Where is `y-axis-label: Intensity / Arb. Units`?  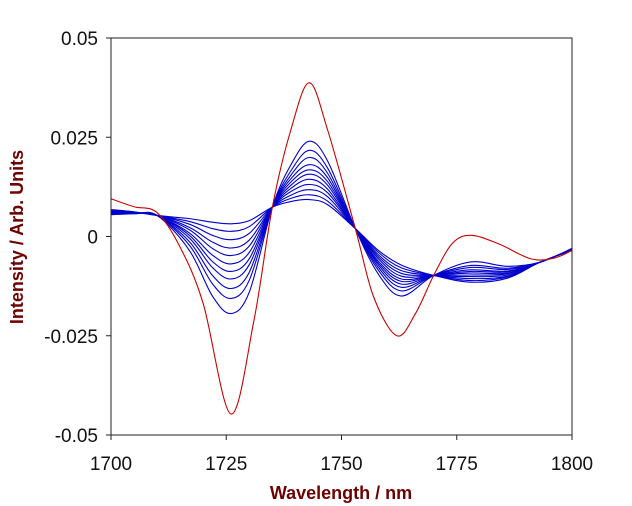
y-axis-label: Intensity / Arb. Units is located at coordinates (17, 237).